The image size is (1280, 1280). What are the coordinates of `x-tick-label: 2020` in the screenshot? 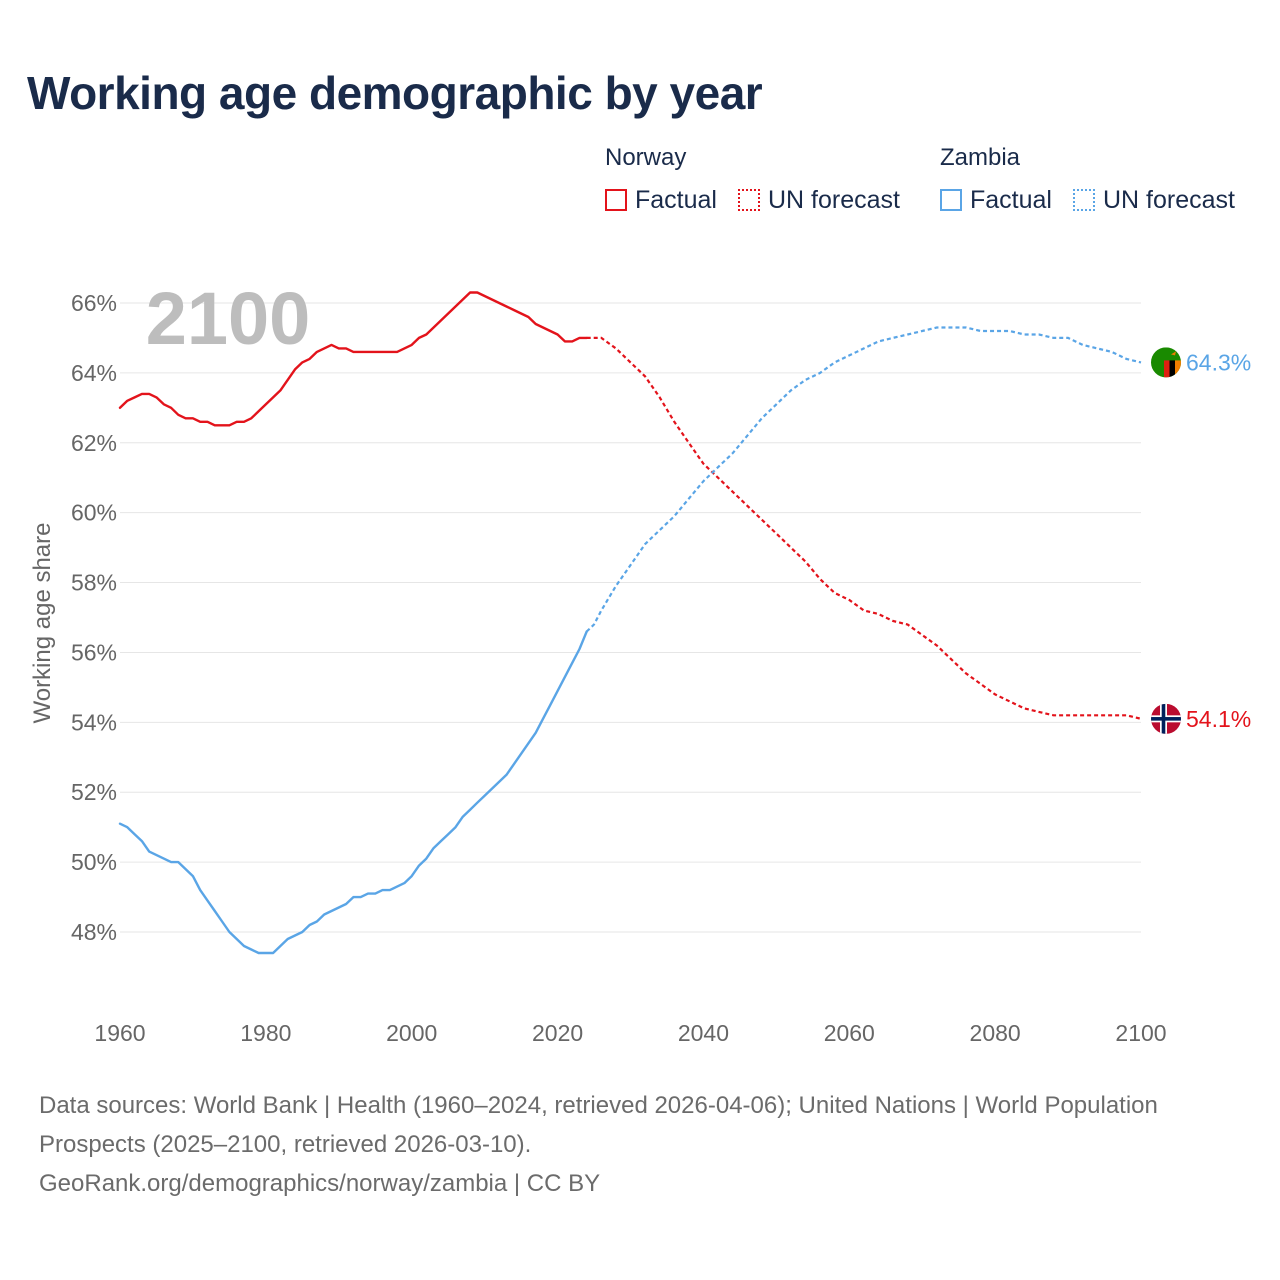 It's located at (557, 1033).